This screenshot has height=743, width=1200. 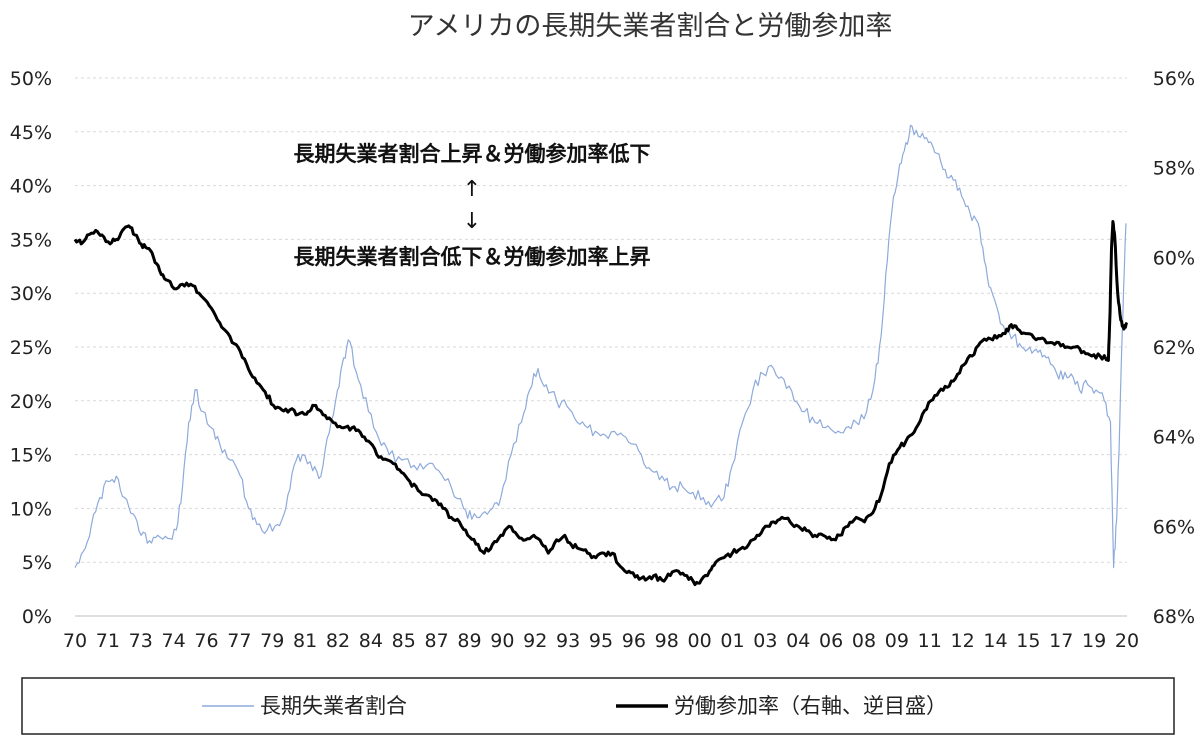 I want to click on x-tick-label: 20, so click(x=1127, y=641).